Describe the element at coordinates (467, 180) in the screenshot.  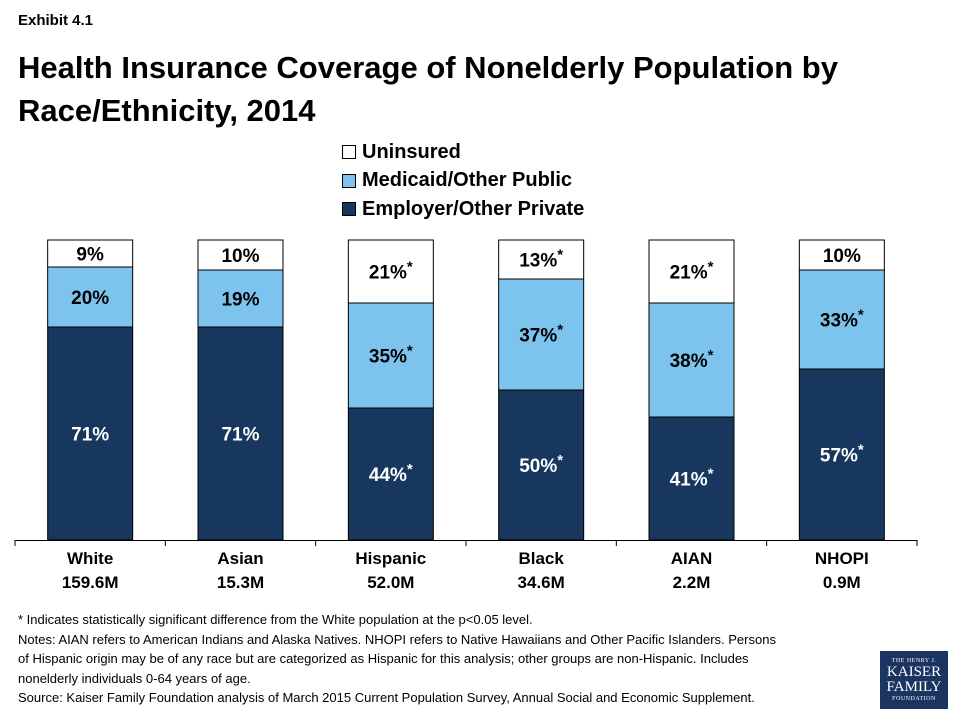
I see `legend-label-medicaid: Medicaid/Other Public` at that location.